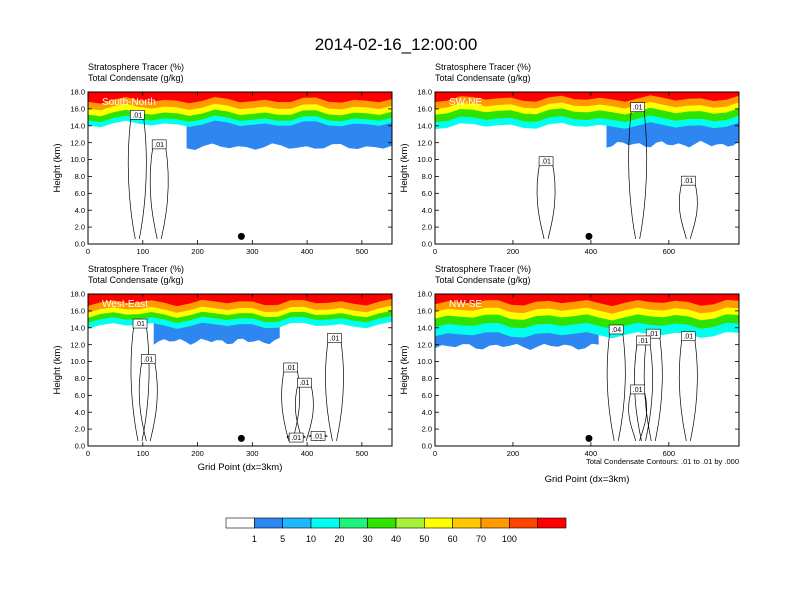 This screenshot has width=792, height=612. Describe the element at coordinates (396, 530) in the screenshot. I see `colorbar: 1 5 10 20 30 40 50 60 70 100` at that location.